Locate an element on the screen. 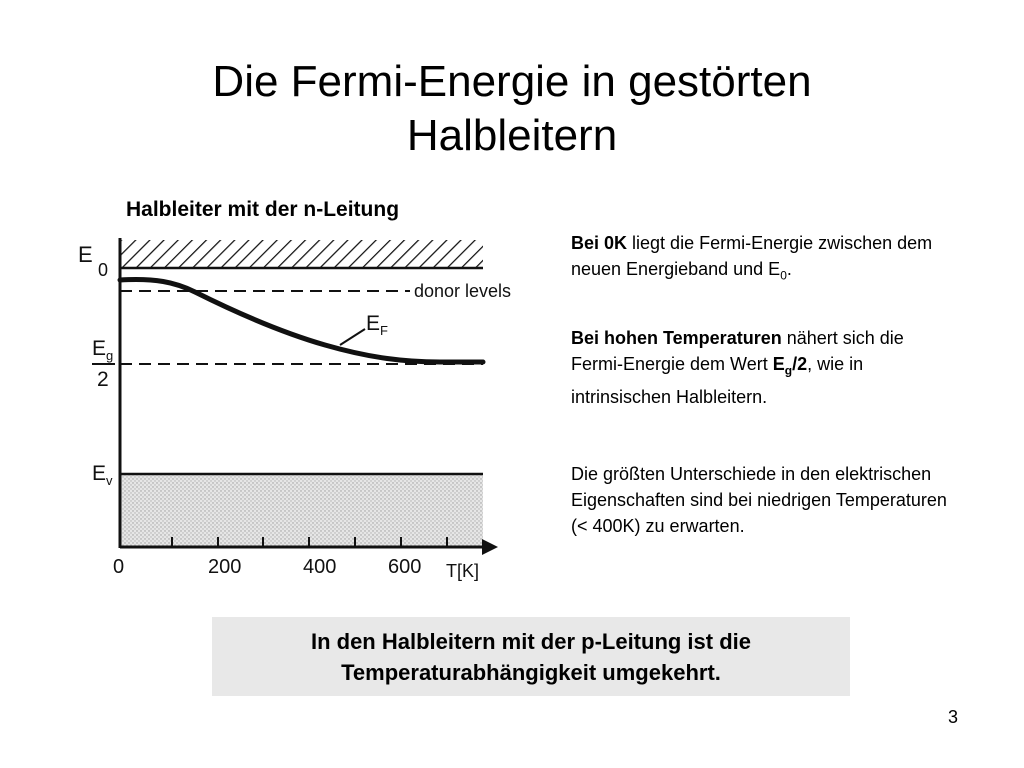  eg-label-sub: g is located at coordinates (109, 355).